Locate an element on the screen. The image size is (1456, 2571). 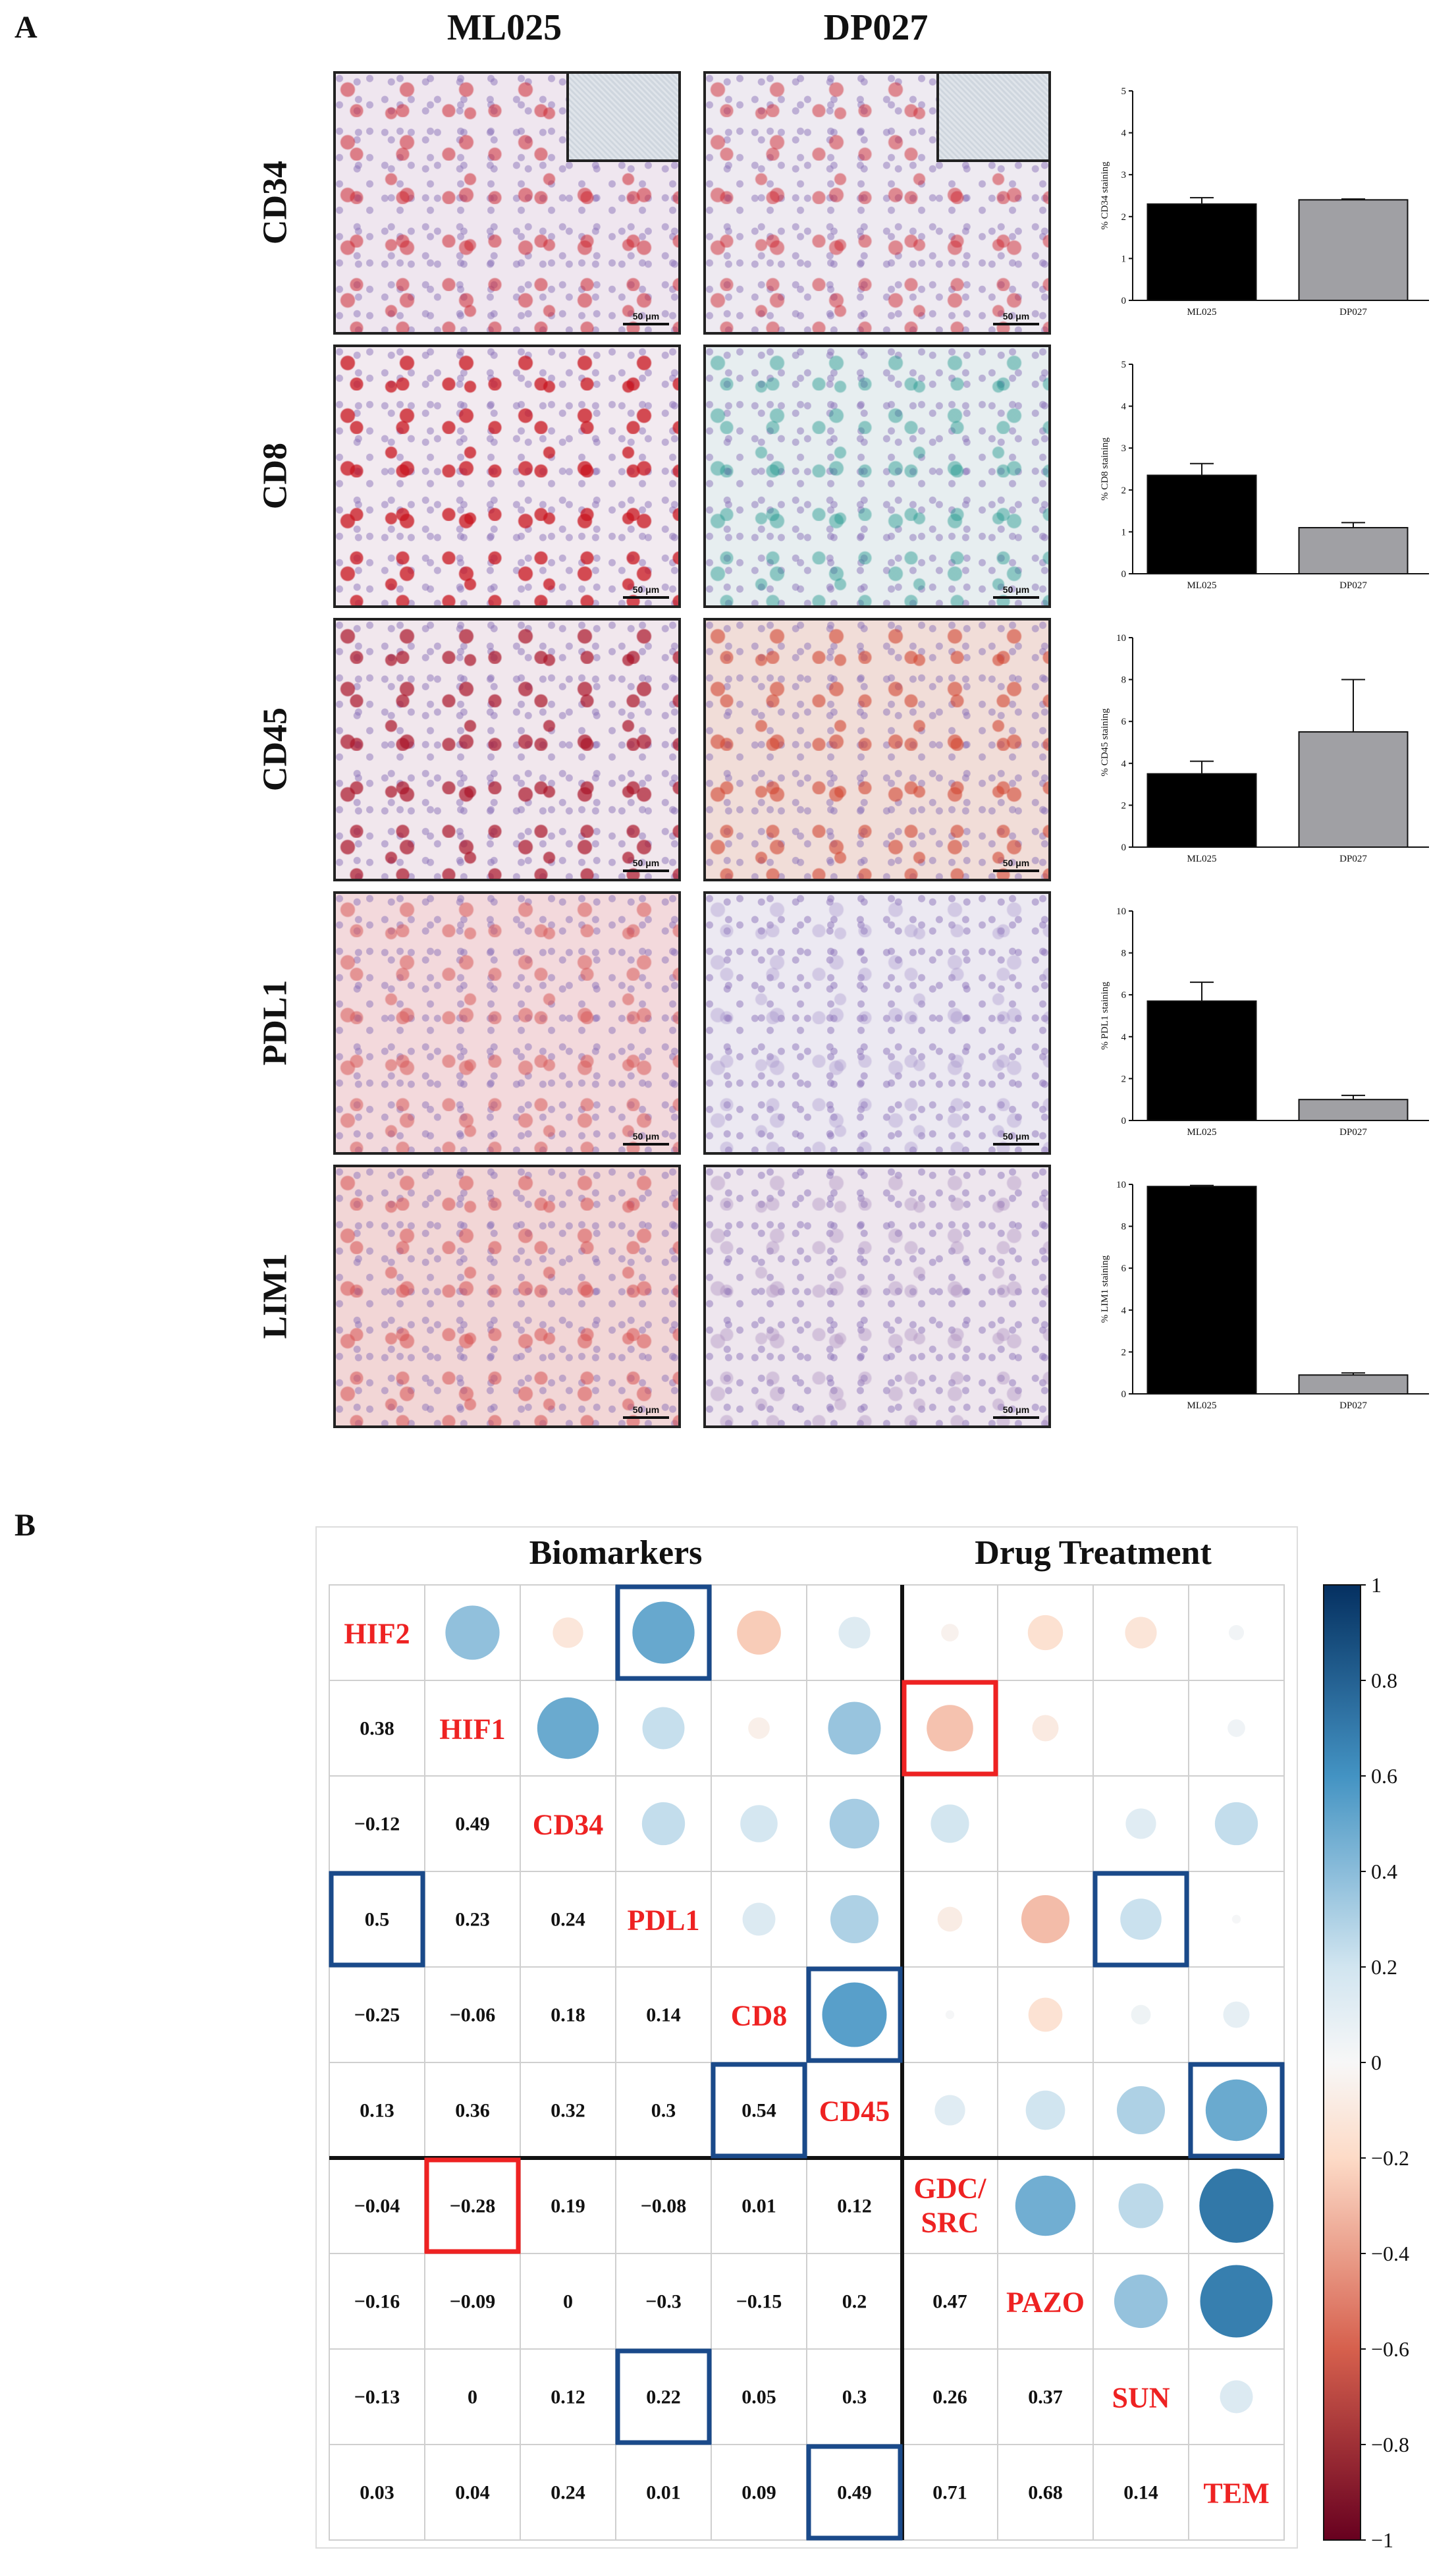
colorbar-tick-label: −0.6 is located at coordinates (1390, 2349).